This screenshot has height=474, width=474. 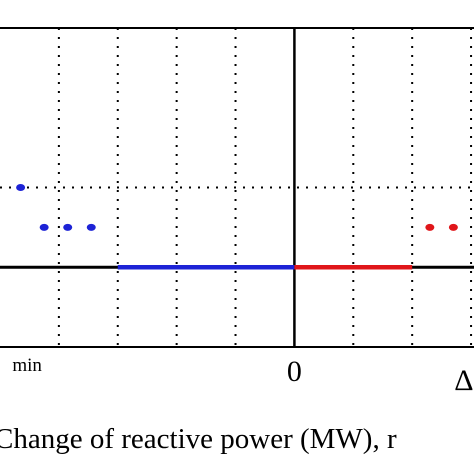 I want to click on x-tick-label-0: min, so click(x=27, y=365).